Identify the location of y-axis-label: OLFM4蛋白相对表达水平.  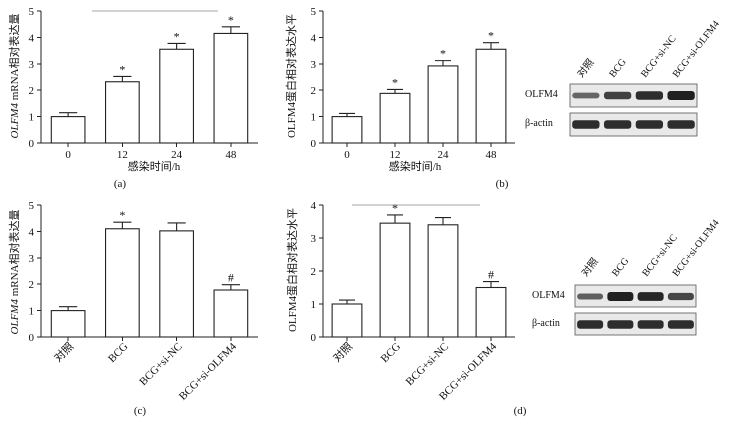
(292, 270).